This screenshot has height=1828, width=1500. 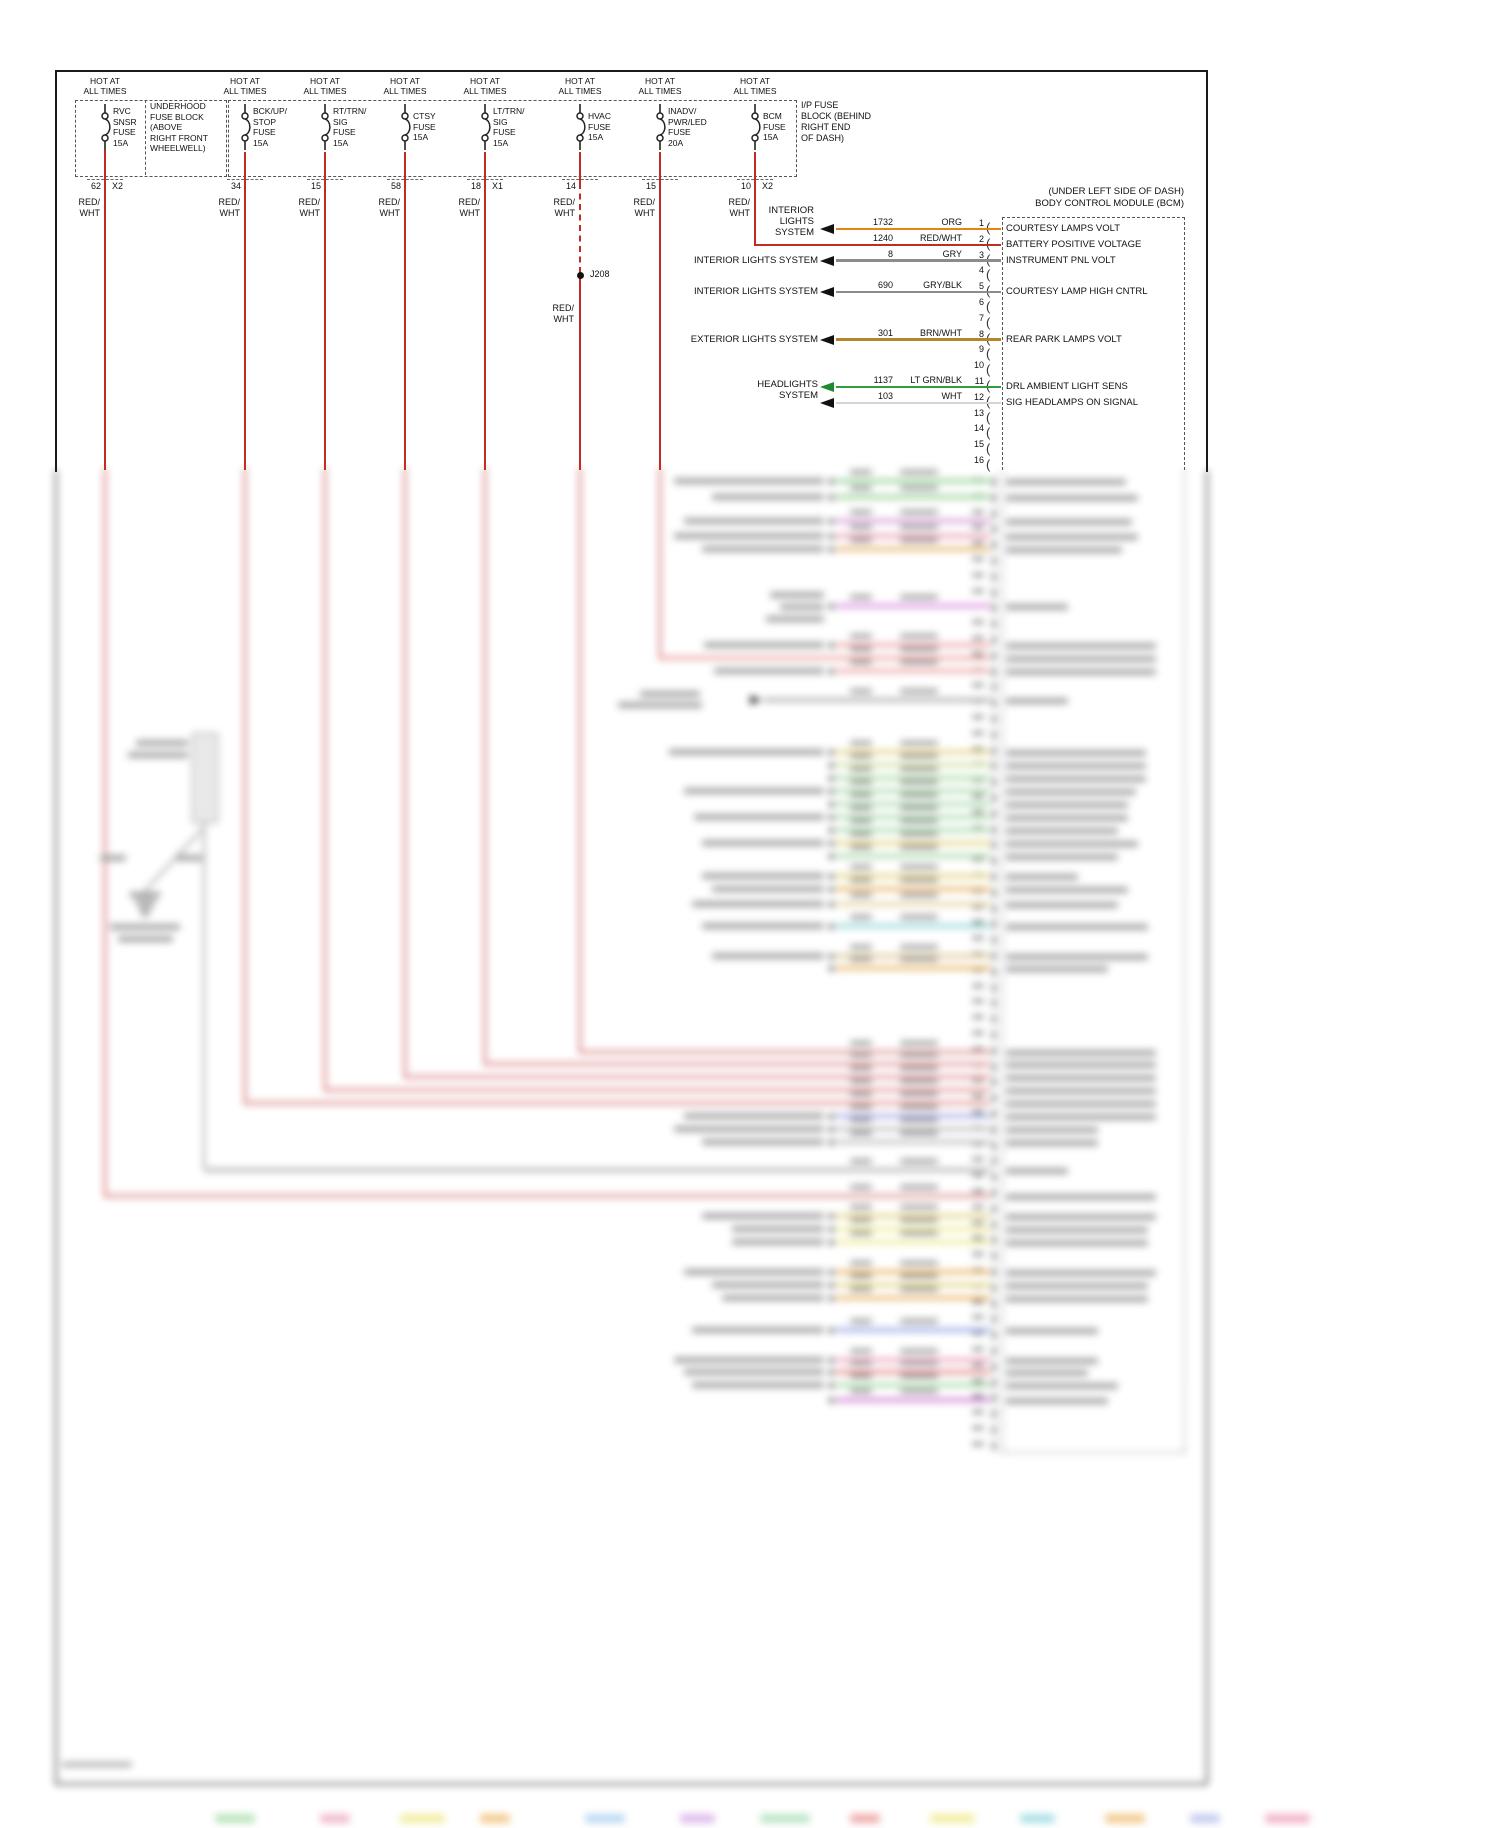 I want to click on fuse-pin-number: 14, so click(x=570, y=186).